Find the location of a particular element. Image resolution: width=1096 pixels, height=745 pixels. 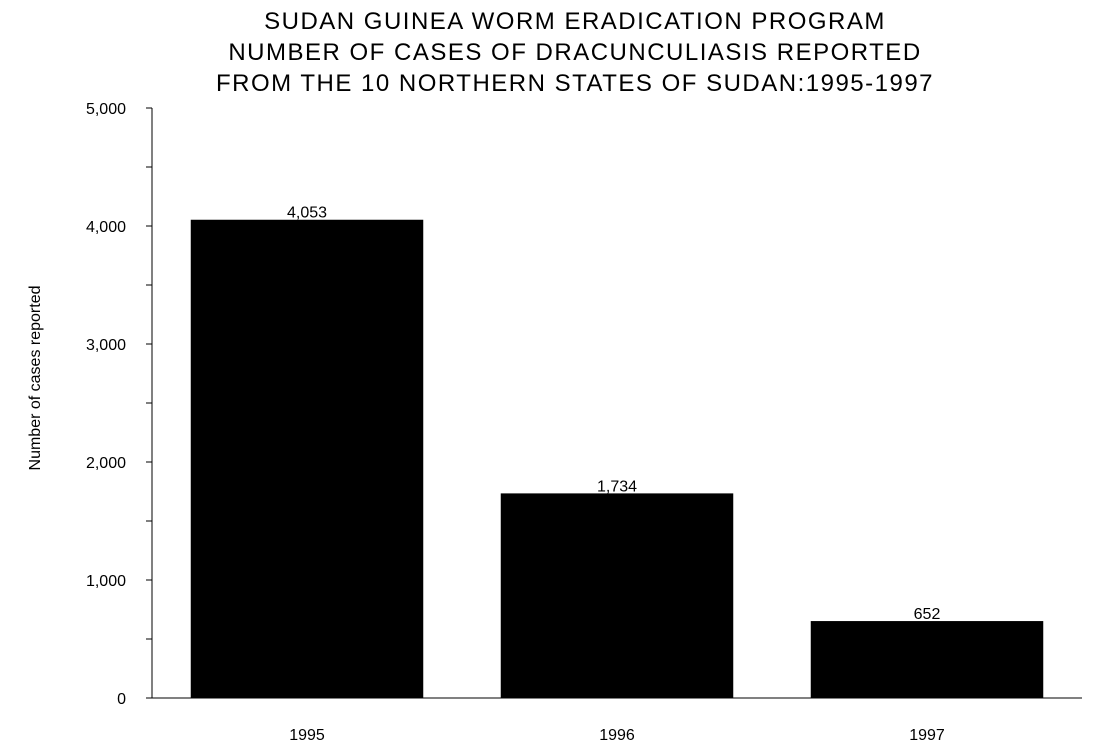

y-axis: 0 1,000 2,000 3,000 4,000 5,000 is located at coordinates (119, 404).